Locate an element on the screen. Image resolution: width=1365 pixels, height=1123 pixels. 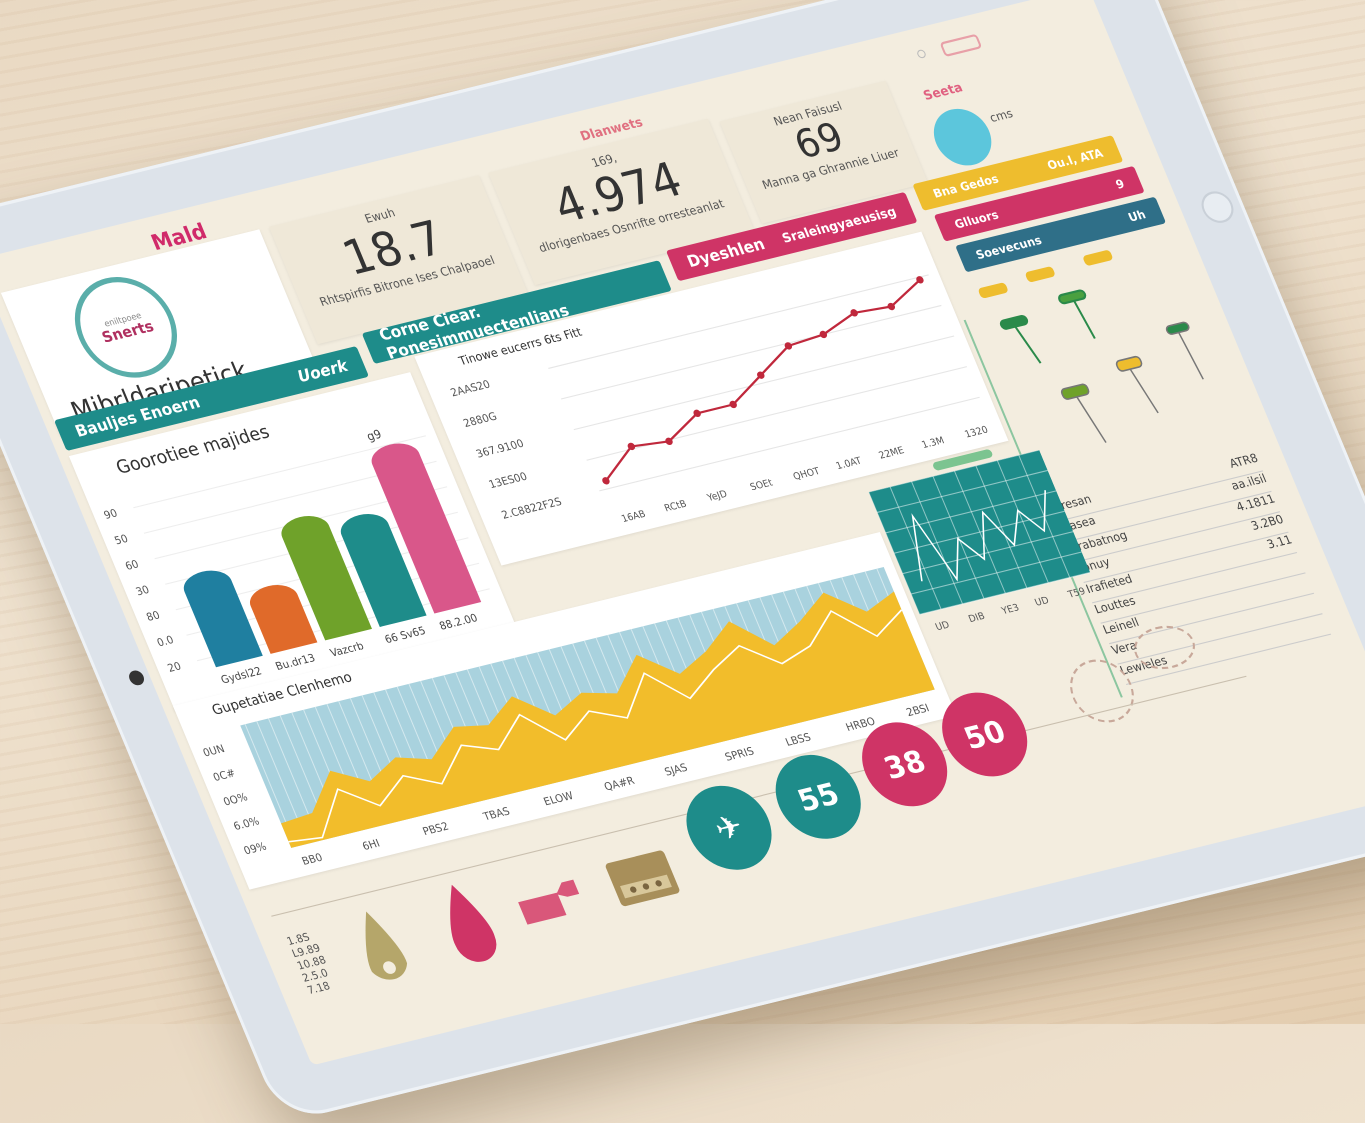
y-tick-label: 30 is located at coordinates (142, 591).